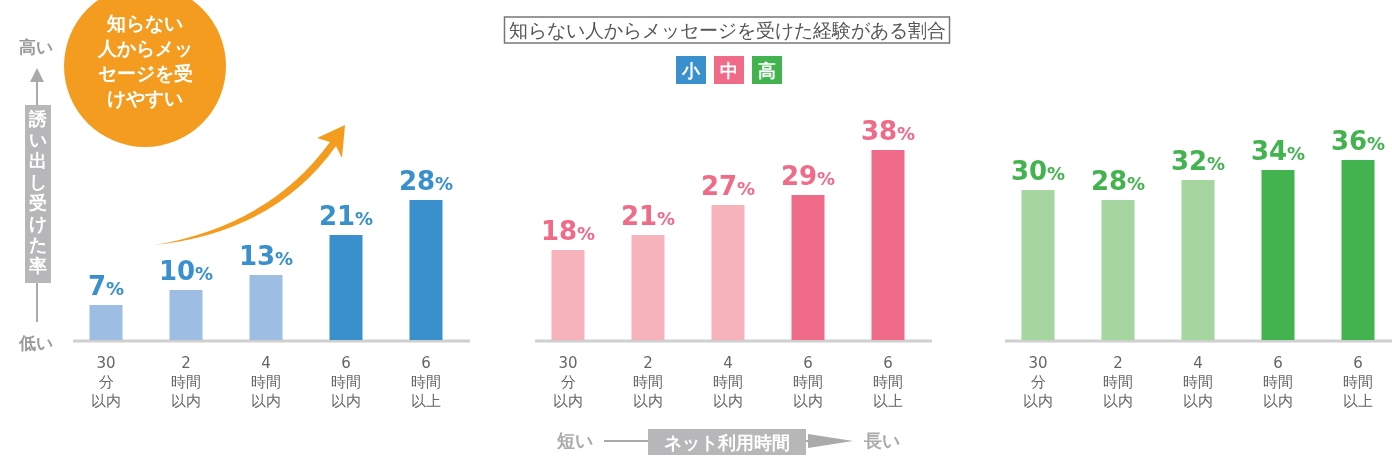 This screenshot has width=1392, height=458. I want to click on chart-title: 知らない人からメッセージを受けた経験がある割合, so click(727, 30).